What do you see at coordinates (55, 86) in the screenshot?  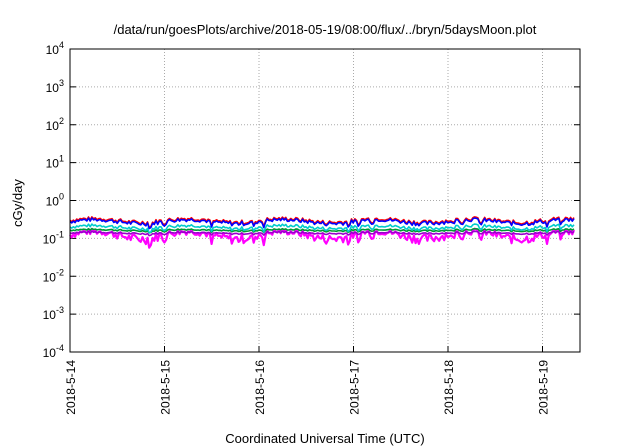 I see `y-tick-label: 10³` at bounding box center [55, 86].